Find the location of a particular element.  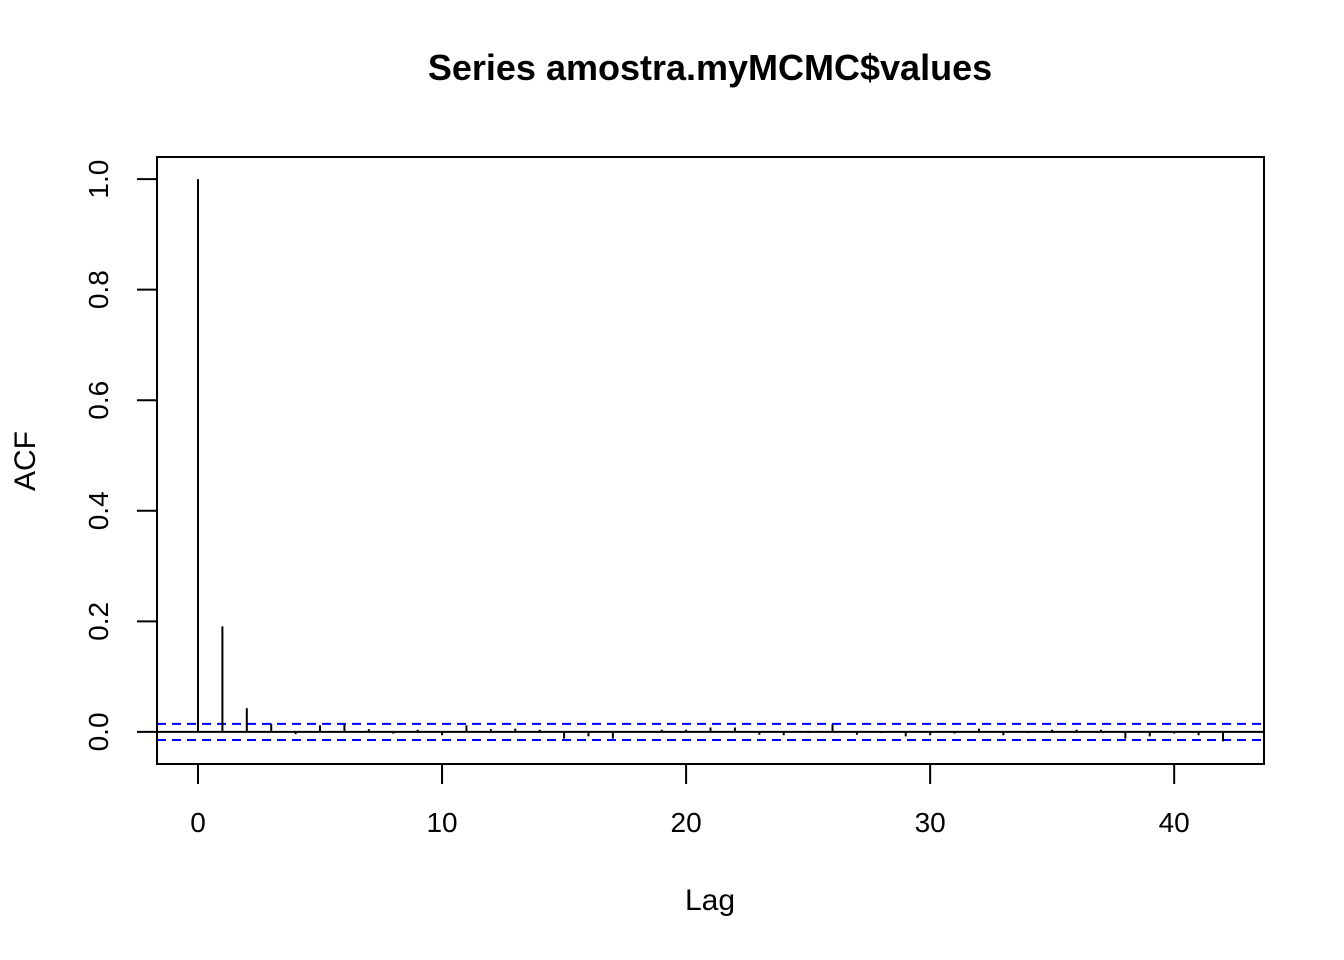

x-tick-label: 30 is located at coordinates (930, 822).